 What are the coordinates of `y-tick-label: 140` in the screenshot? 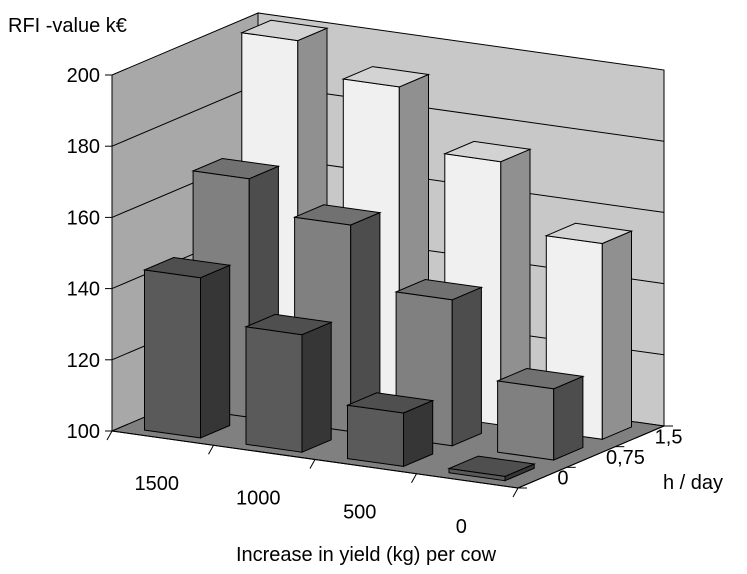 It's located at (83, 290).